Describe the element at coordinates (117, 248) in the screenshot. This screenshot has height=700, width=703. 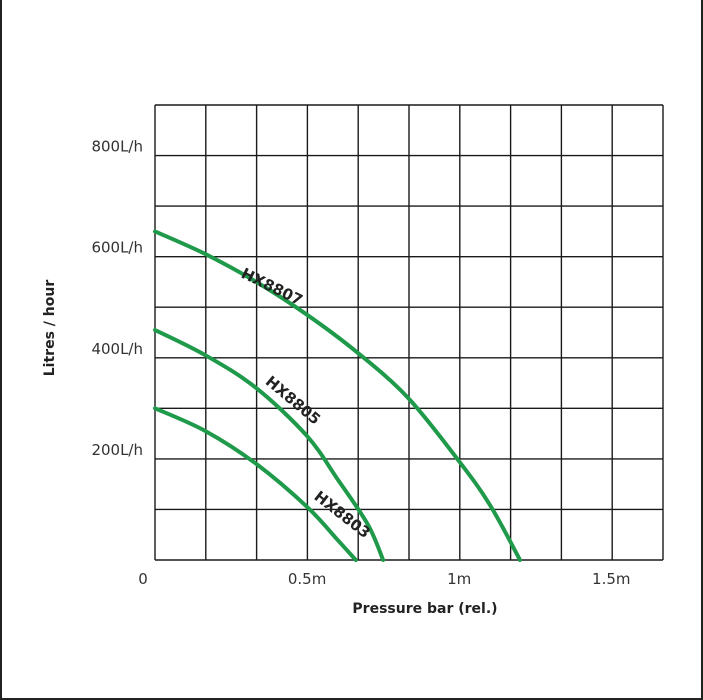
I see `y-tick-label: 600L/h` at that location.